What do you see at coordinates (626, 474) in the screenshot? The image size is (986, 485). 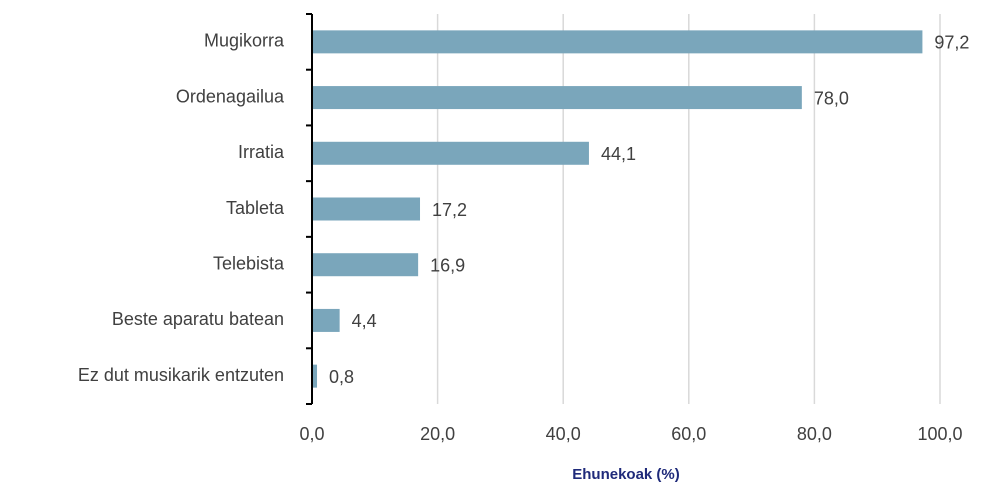 I see `x-axis-title: Ehunekoak (%)` at bounding box center [626, 474].